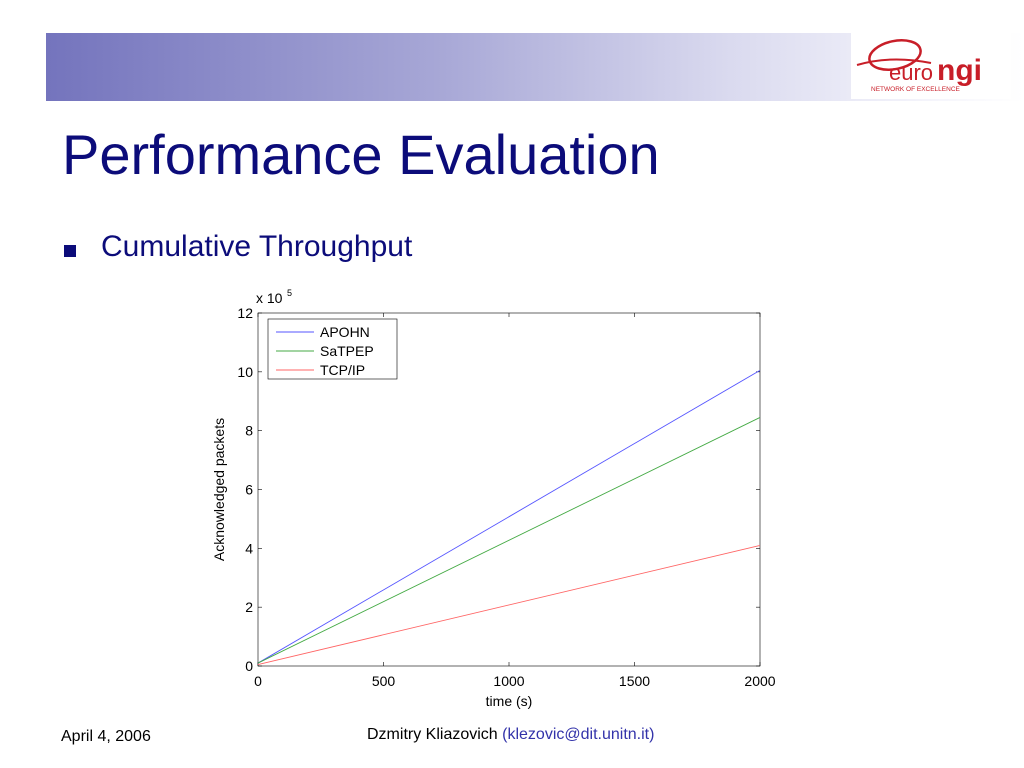 The height and width of the screenshot is (768, 1024). I want to click on y-multiplier-base: x 10, so click(269, 298).